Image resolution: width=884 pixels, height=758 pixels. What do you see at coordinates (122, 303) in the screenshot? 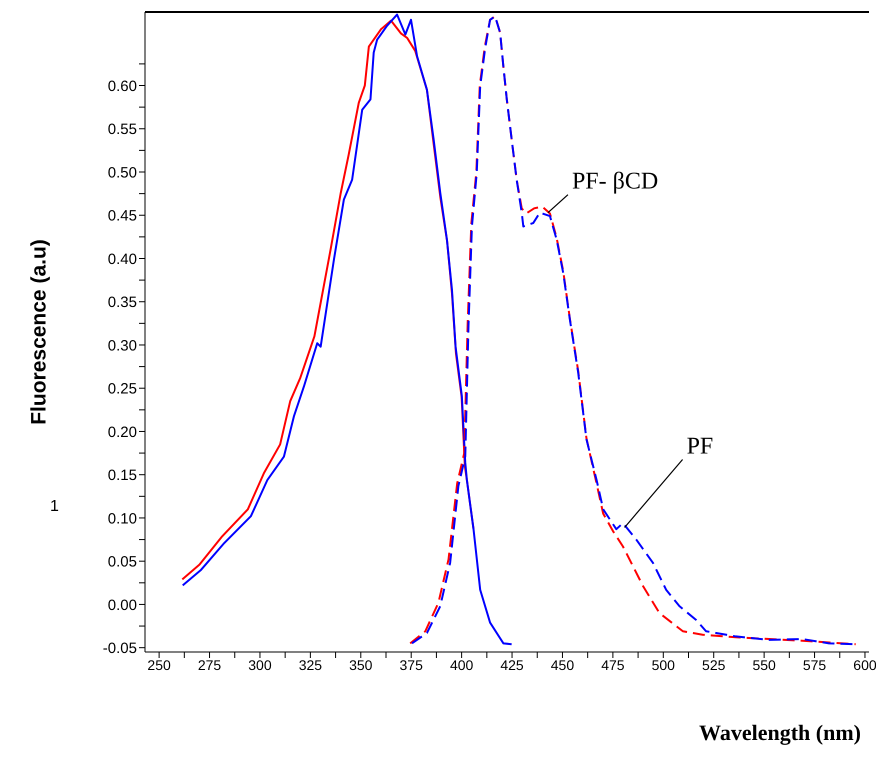
I see `y-tick-label: 0.35` at bounding box center [122, 303].